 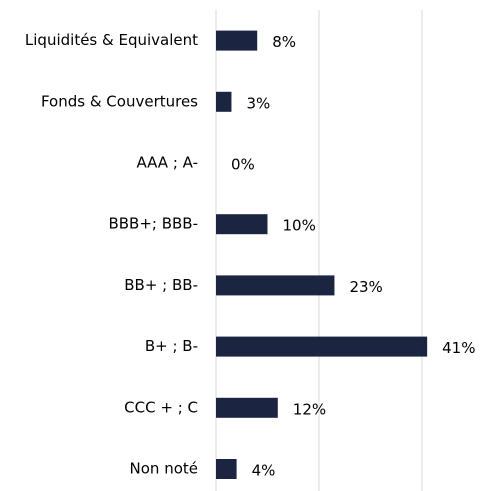 What do you see at coordinates (161, 285) in the screenshot?
I see `y-tick-label: BB+ ; BB-` at bounding box center [161, 285].